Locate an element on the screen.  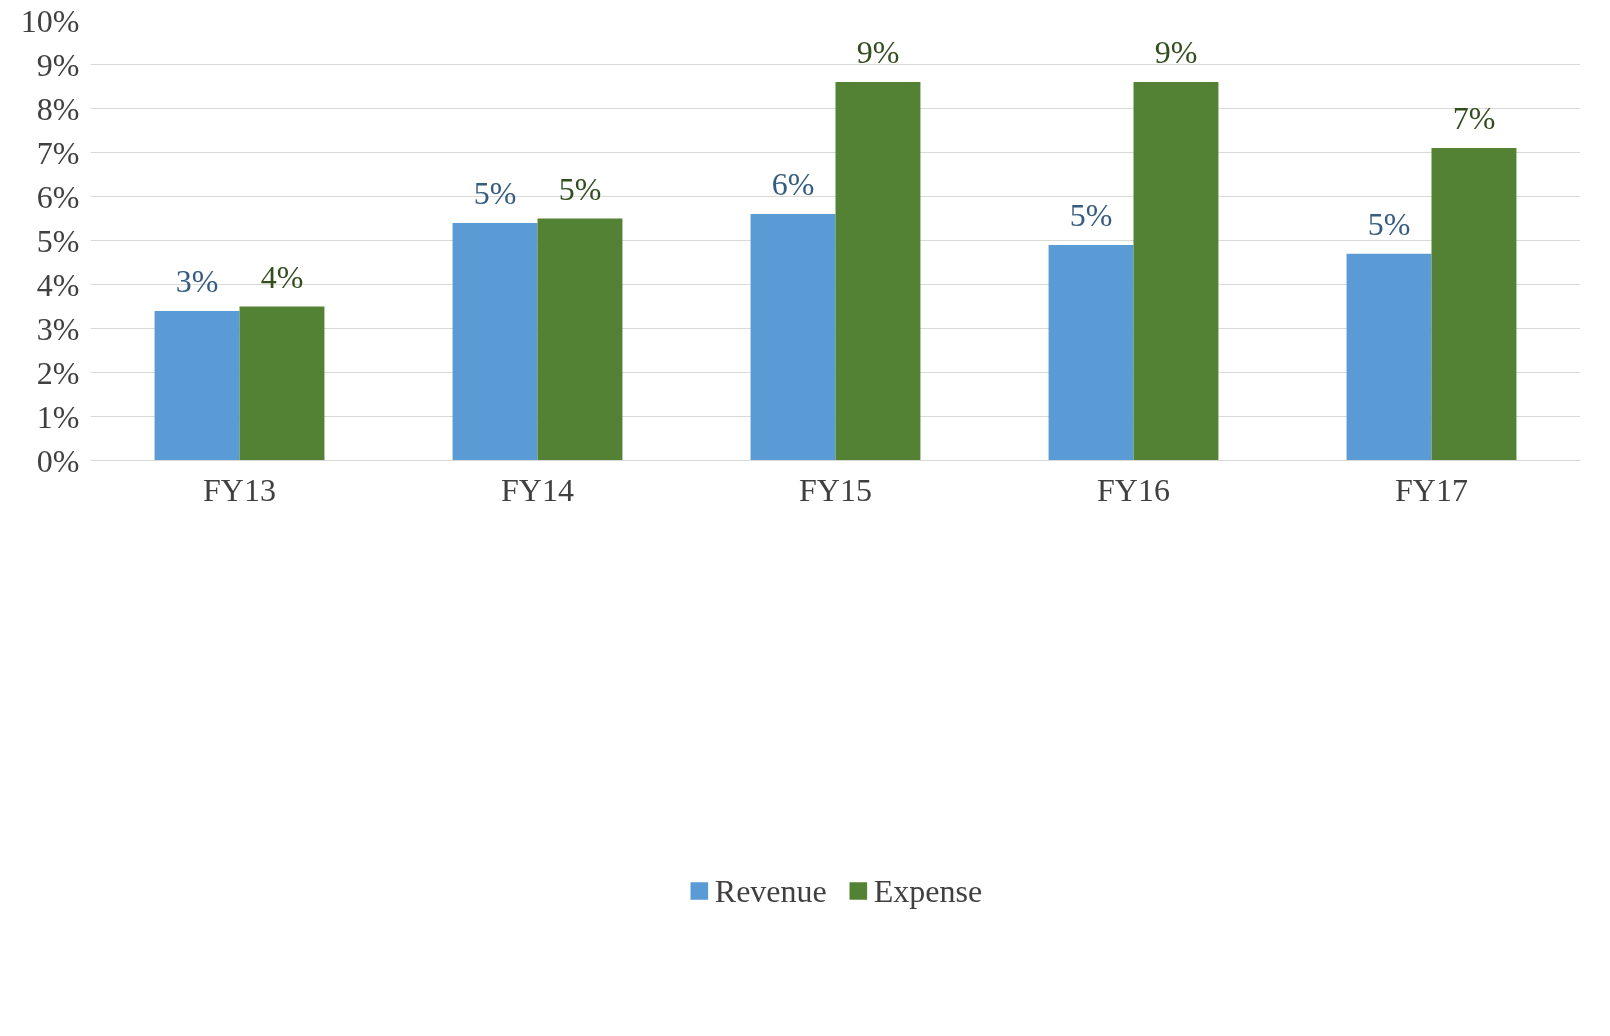
y-tick-label: 6% is located at coordinates (58, 196).